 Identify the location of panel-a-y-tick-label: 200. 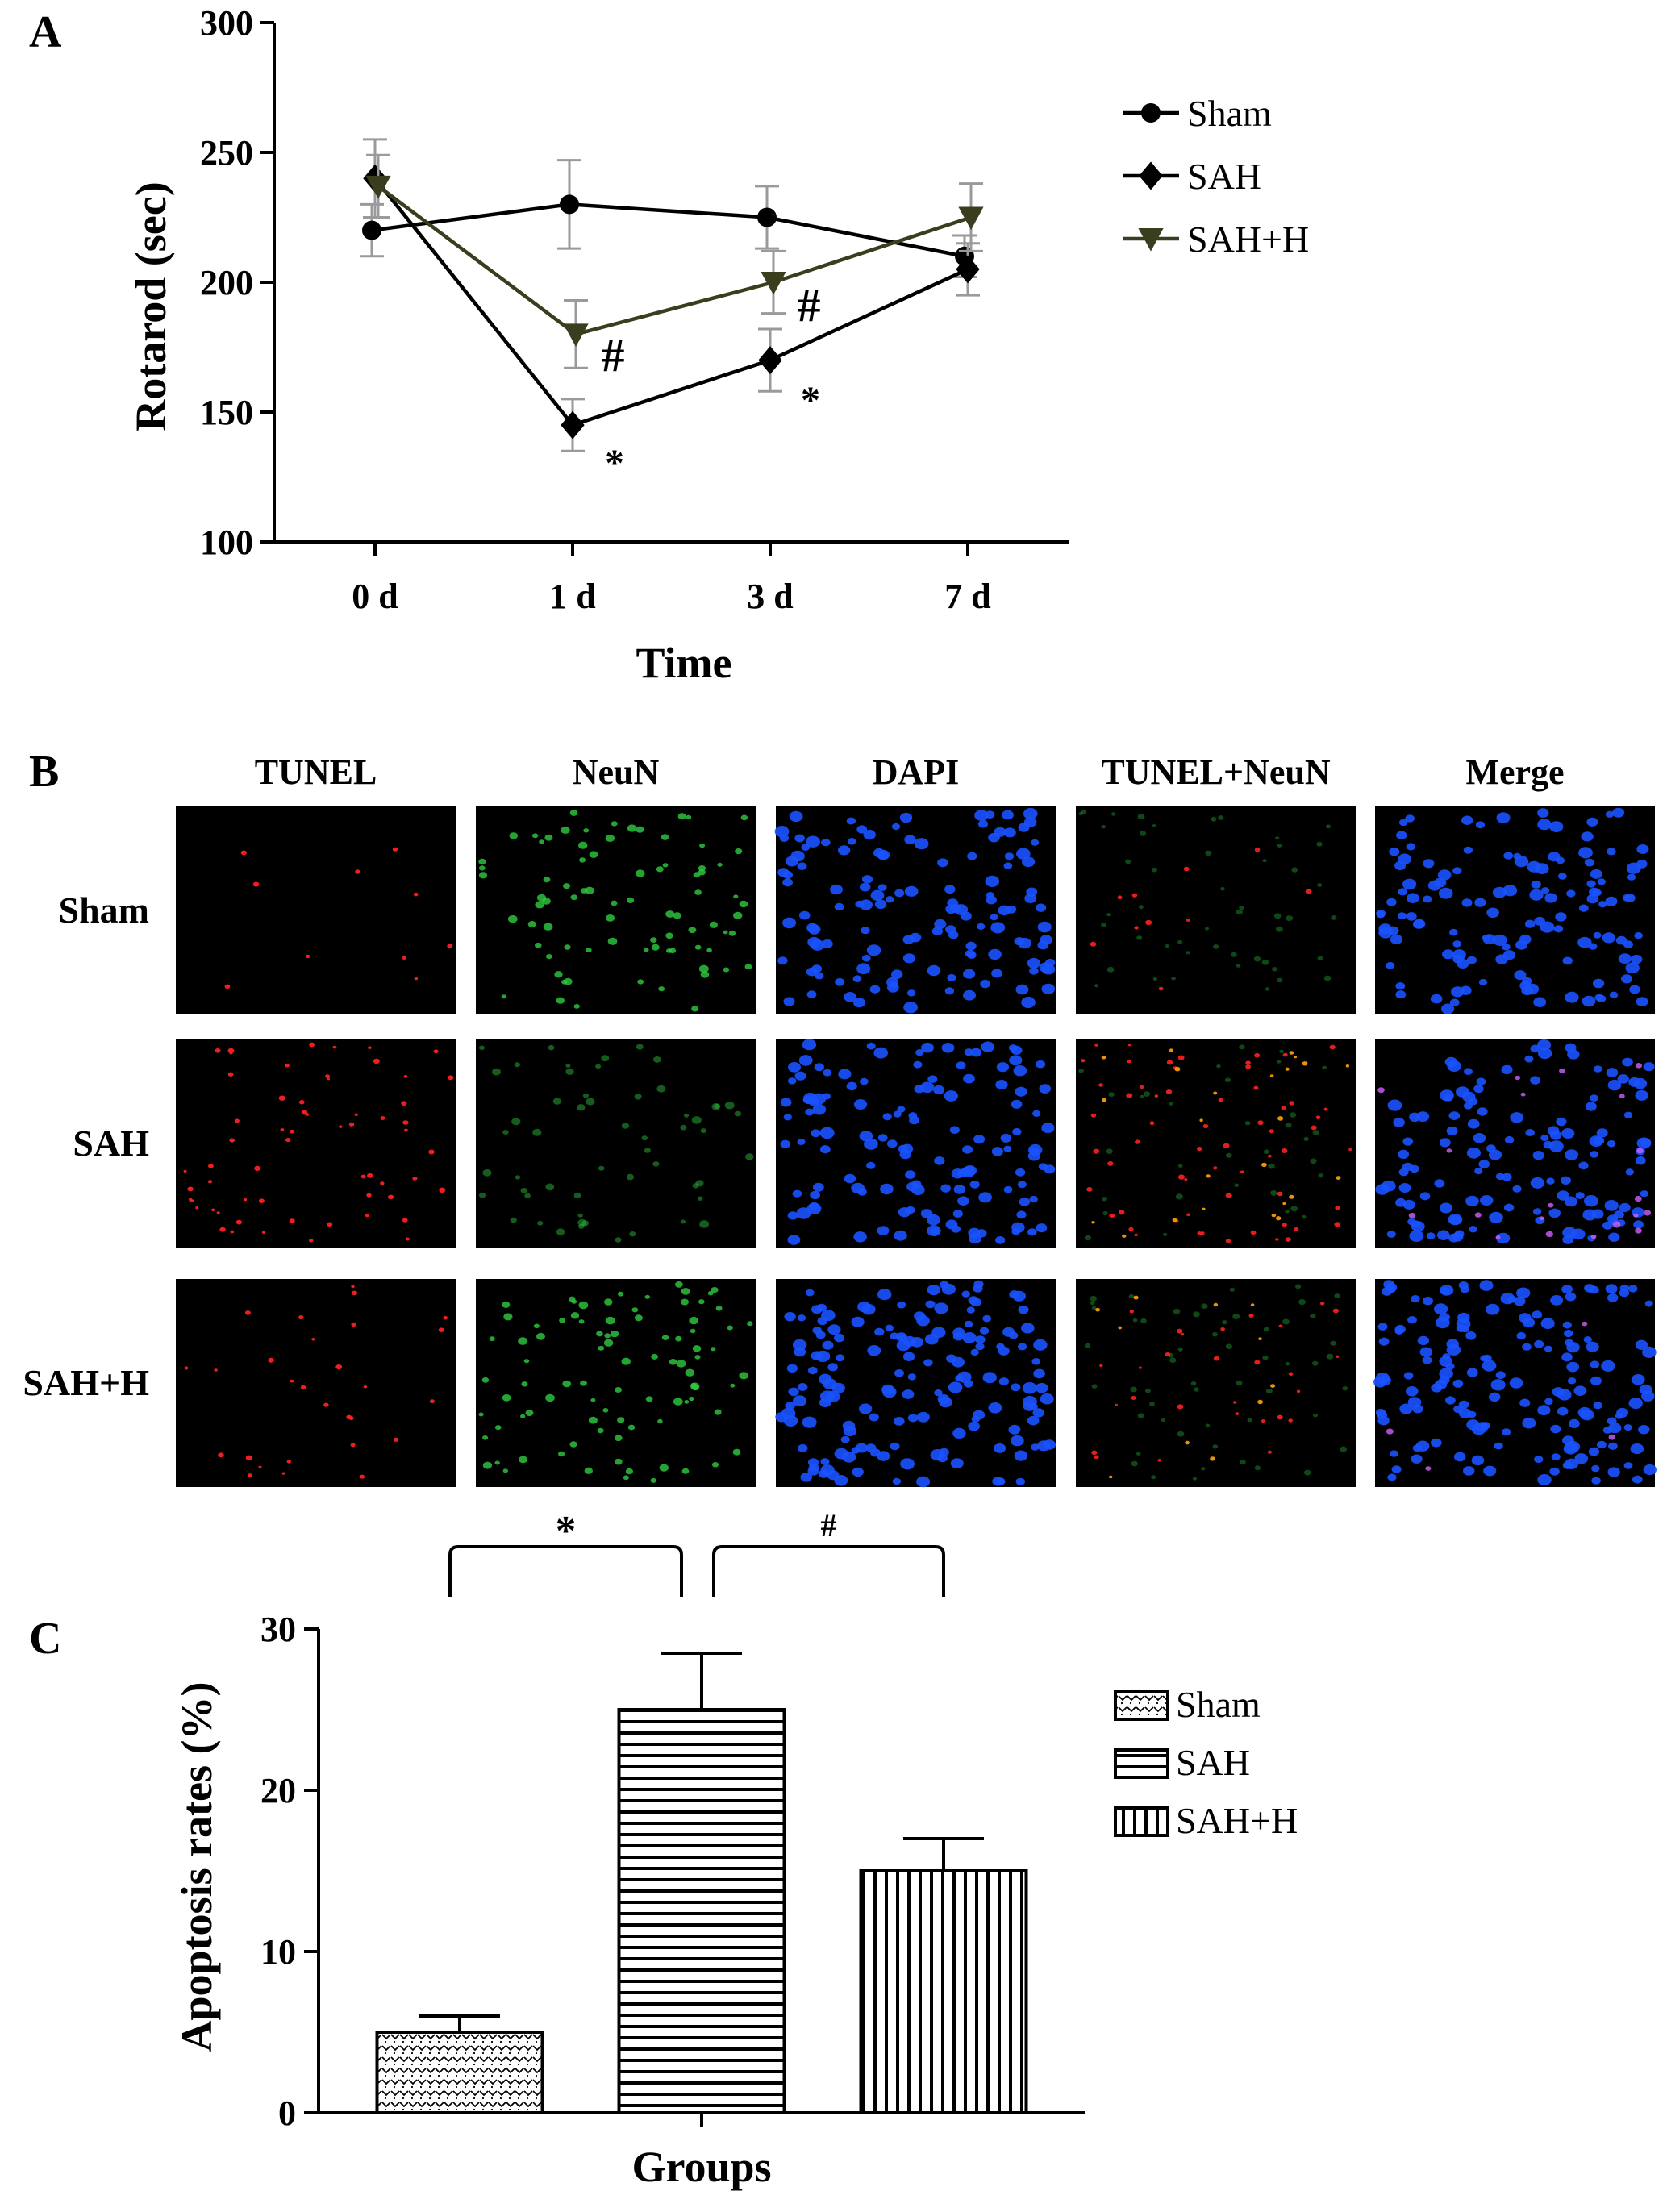
(226, 283).